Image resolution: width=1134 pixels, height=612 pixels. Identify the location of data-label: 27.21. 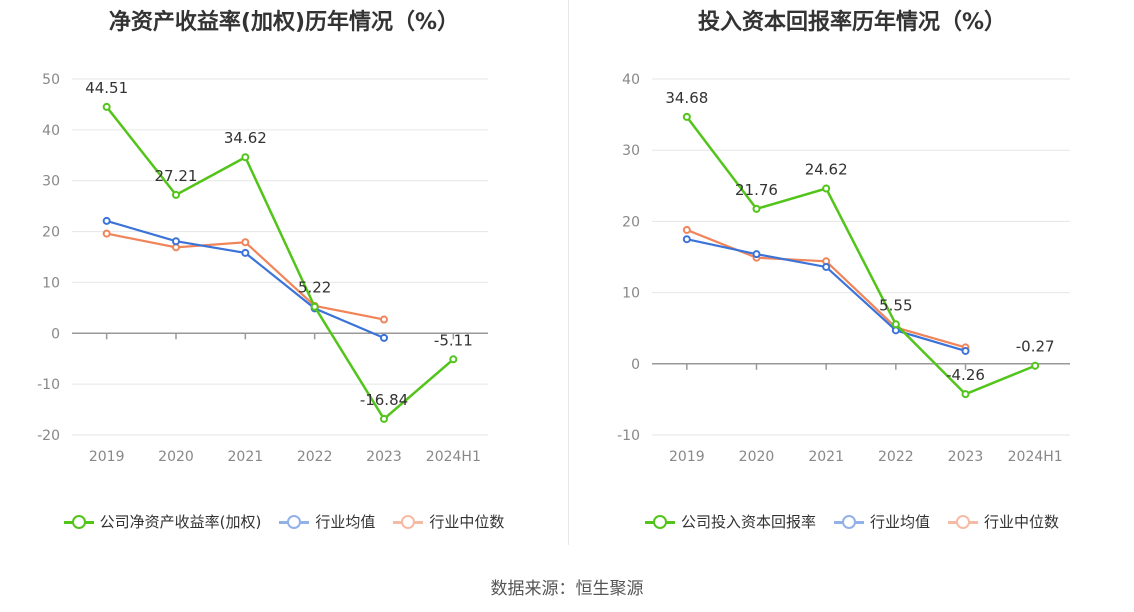
(176, 176).